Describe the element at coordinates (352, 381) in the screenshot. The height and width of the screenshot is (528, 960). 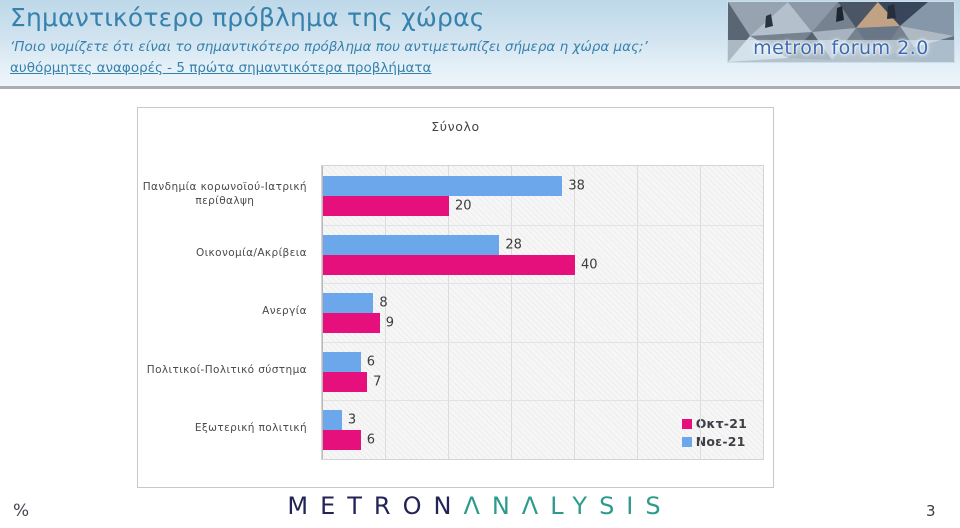
I see `bar-Οκτ-21: 7` at that location.